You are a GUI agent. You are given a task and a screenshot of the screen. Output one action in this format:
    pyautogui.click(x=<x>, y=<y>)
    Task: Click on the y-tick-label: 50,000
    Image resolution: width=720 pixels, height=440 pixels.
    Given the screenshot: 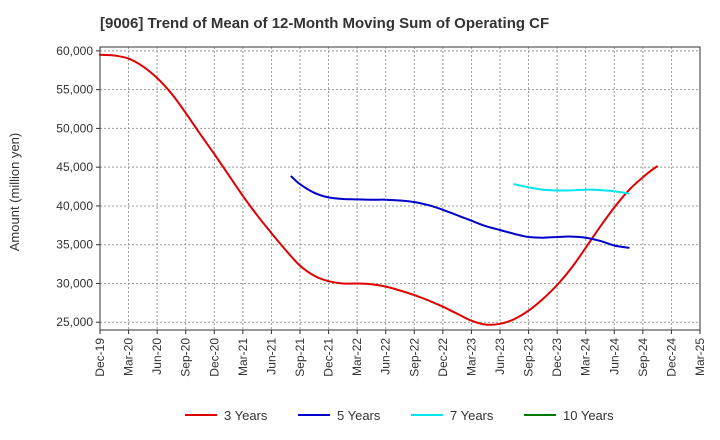 What is the action you would take?
    pyautogui.click(x=74, y=128)
    